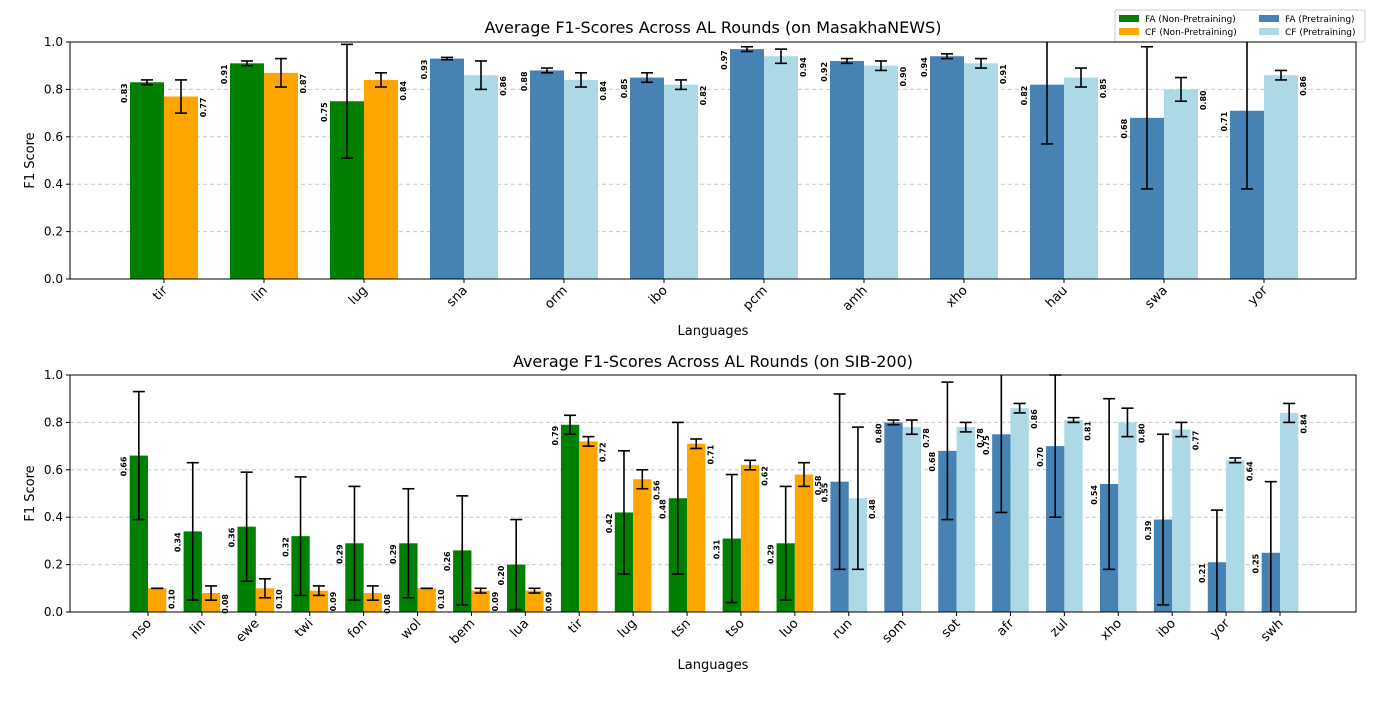 This screenshot has width=1374, height=713. What do you see at coordinates (53, 184) in the screenshot?
I see `y-tick-label: 0.4` at bounding box center [53, 184].